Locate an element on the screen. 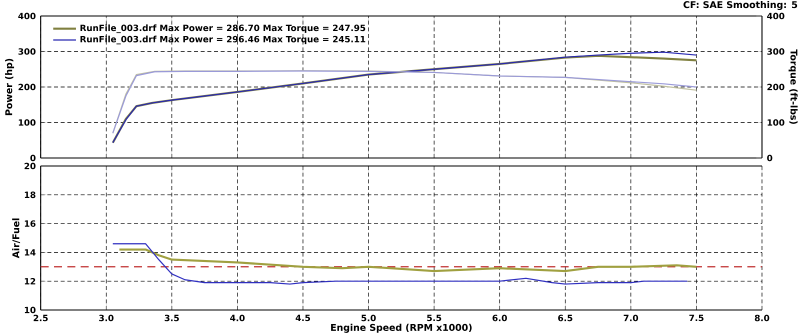 This screenshot has width=800, height=334. x-tick-label: 2.5 is located at coordinates (41, 318).